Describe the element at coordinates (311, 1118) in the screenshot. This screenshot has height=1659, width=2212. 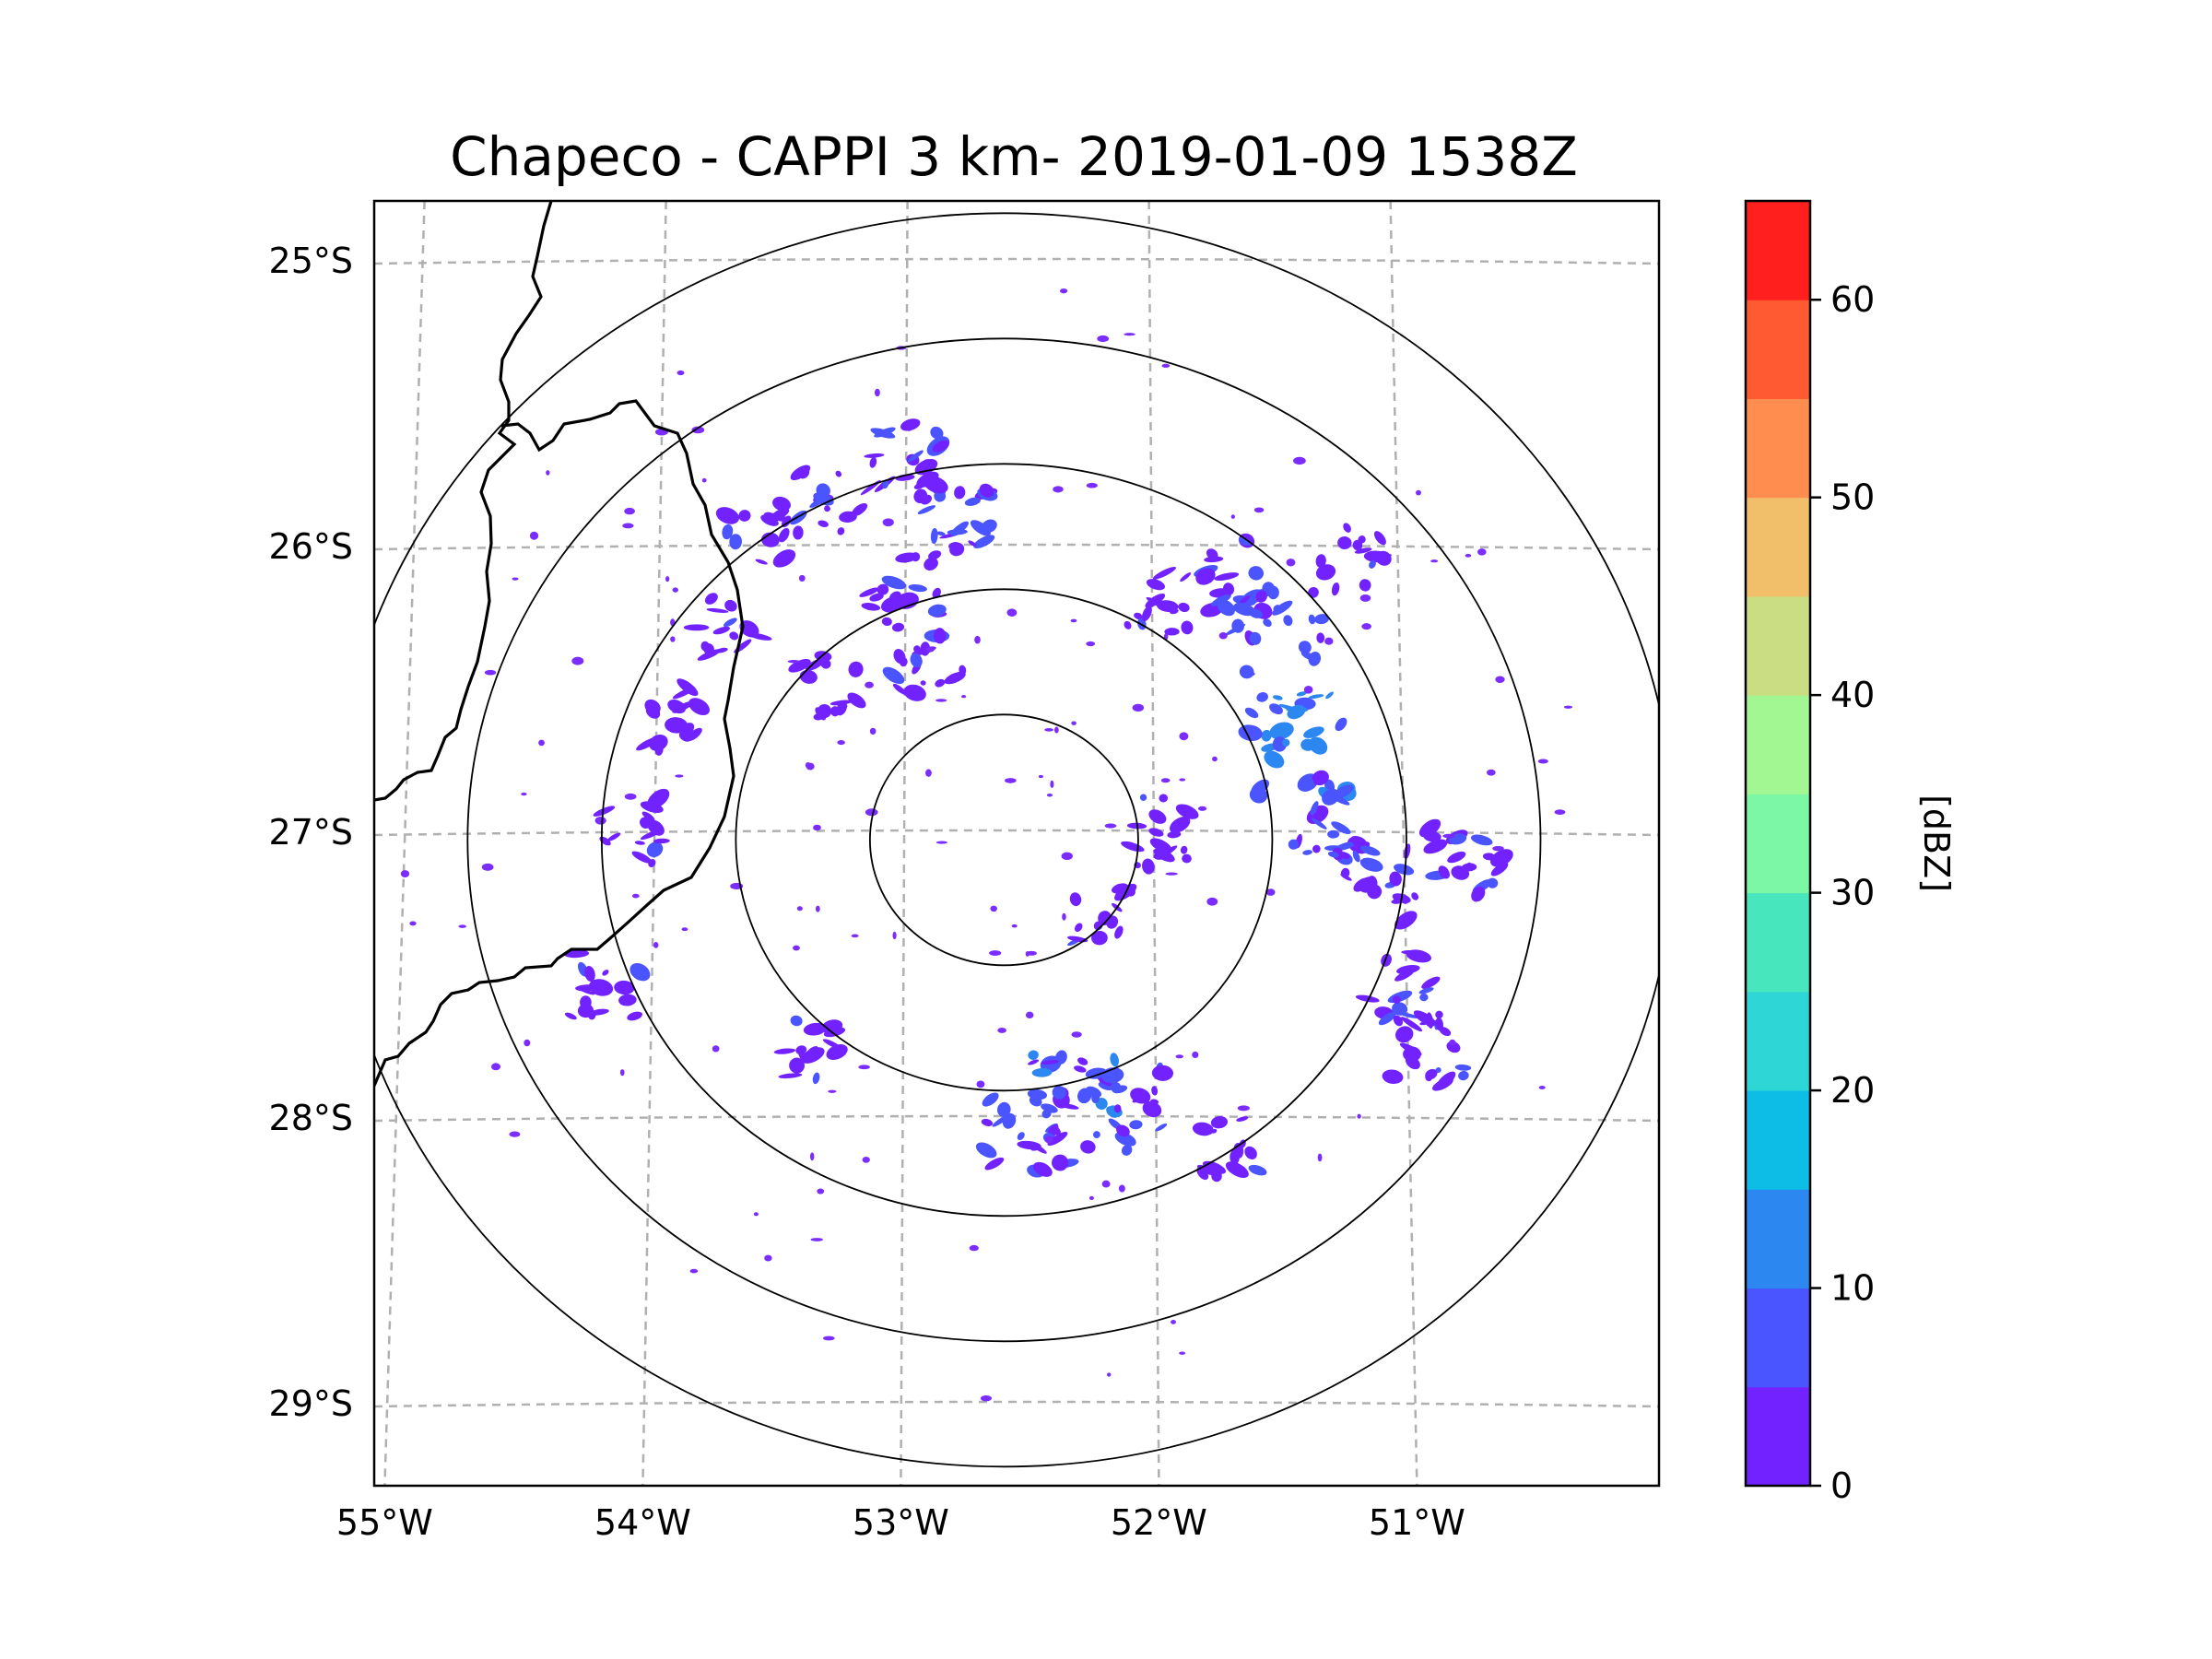
I see `latitude-tick-label: 28°S` at that location.